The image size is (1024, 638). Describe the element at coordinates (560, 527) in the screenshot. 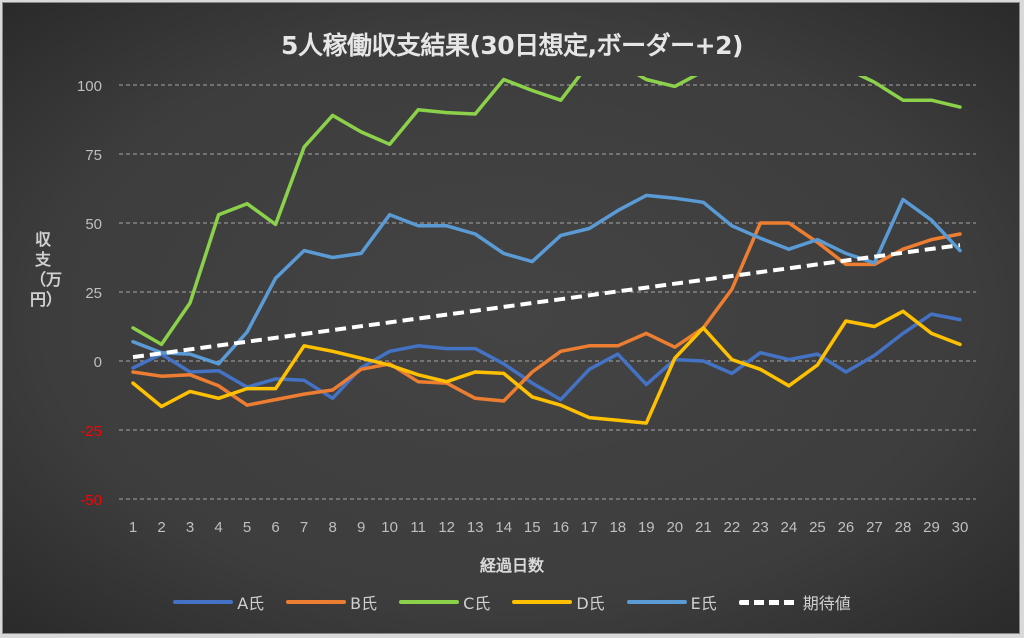

I see `x-tick-label: 16` at that location.